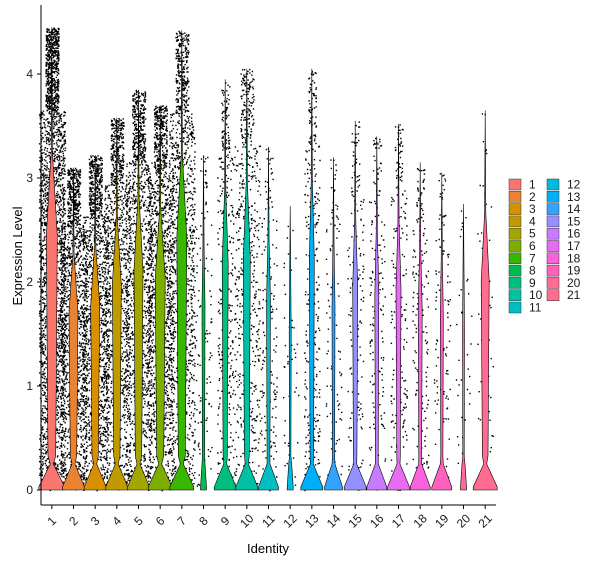 The image size is (600, 568). Describe the element at coordinates (532, 209) in the screenshot. I see `legend-label-3: 3` at that location.